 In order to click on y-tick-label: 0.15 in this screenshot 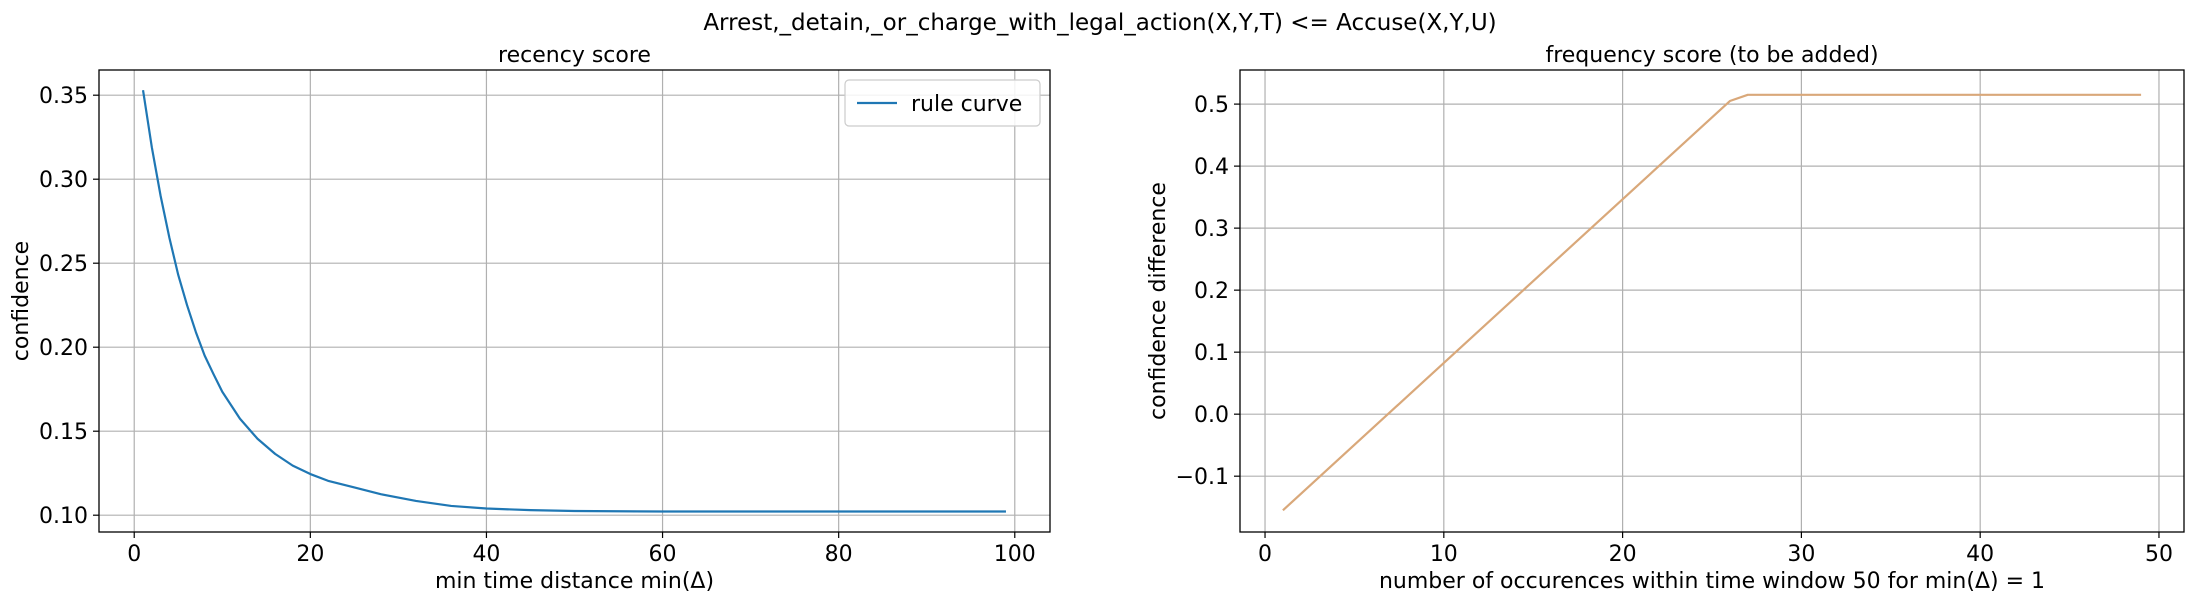, I will do `click(63, 432)`.